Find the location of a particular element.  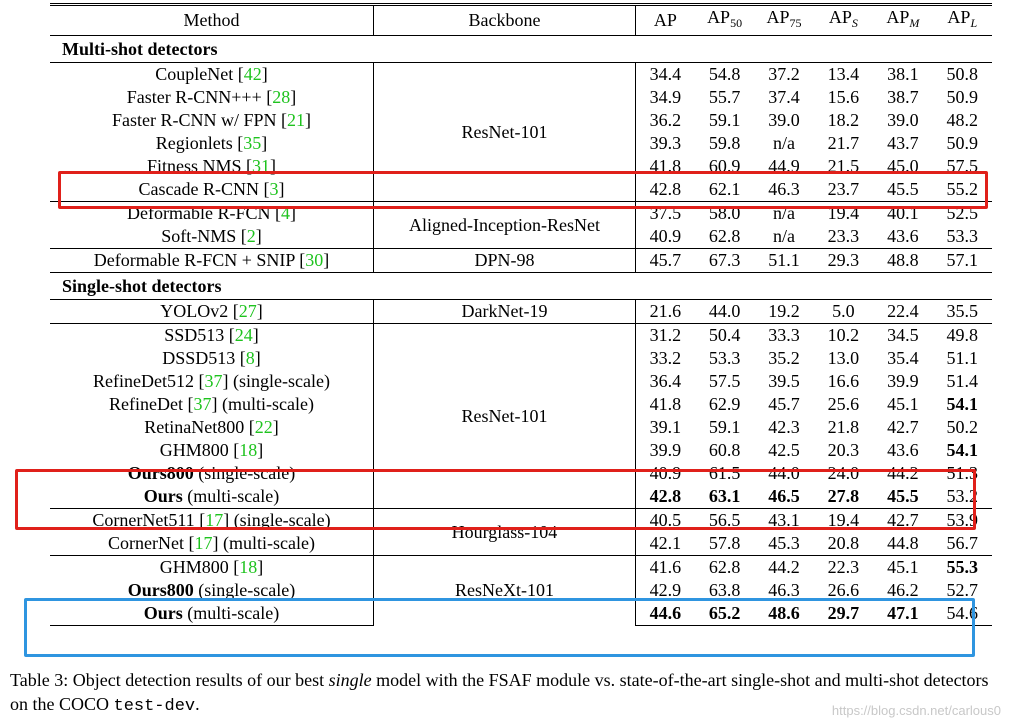

value-ap75: 51.1 is located at coordinates (784, 260).